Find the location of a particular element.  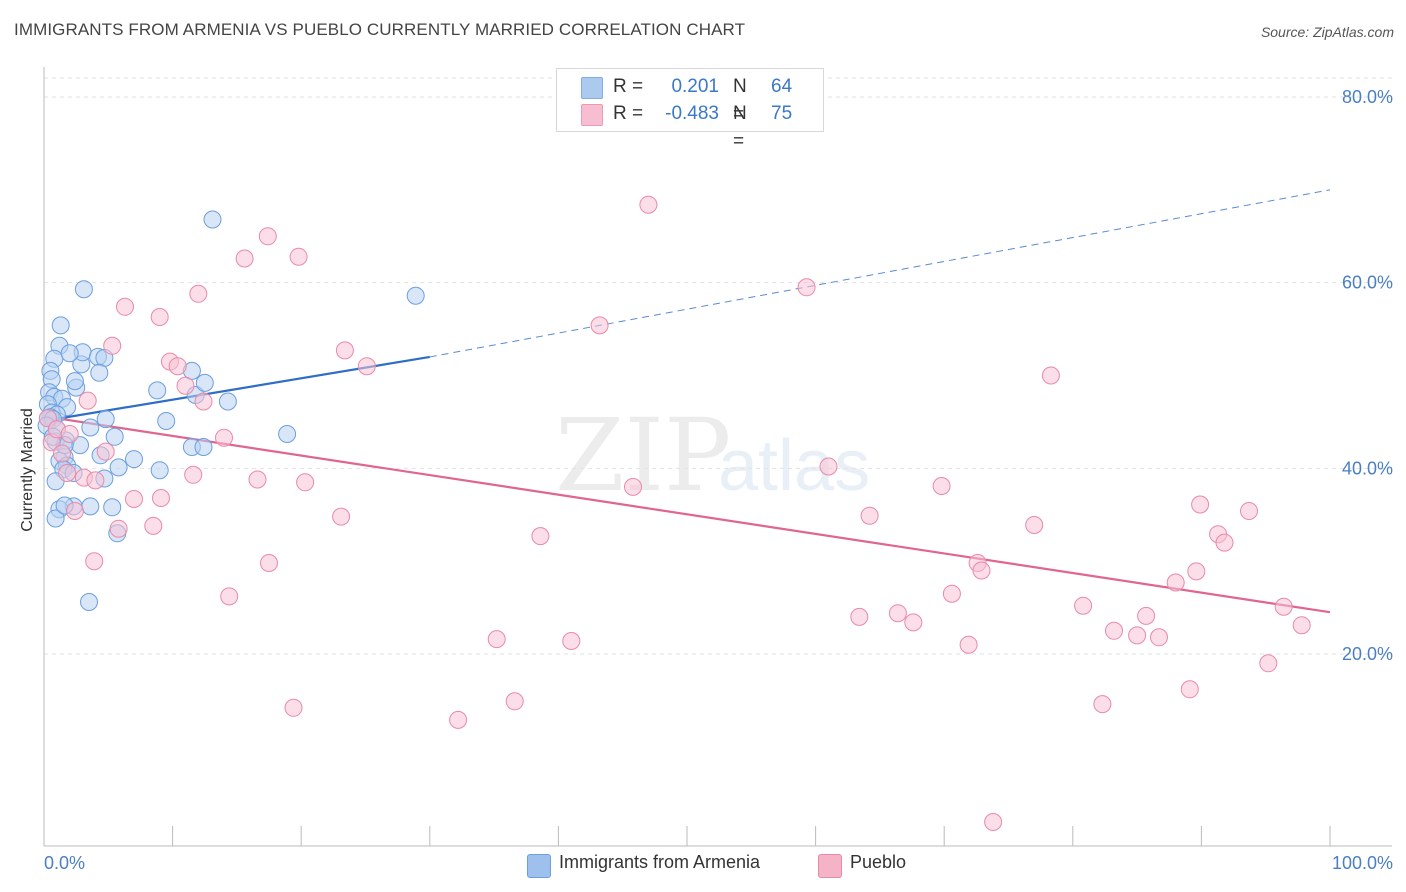

stats-n-value: 64 is located at coordinates (782, 86).